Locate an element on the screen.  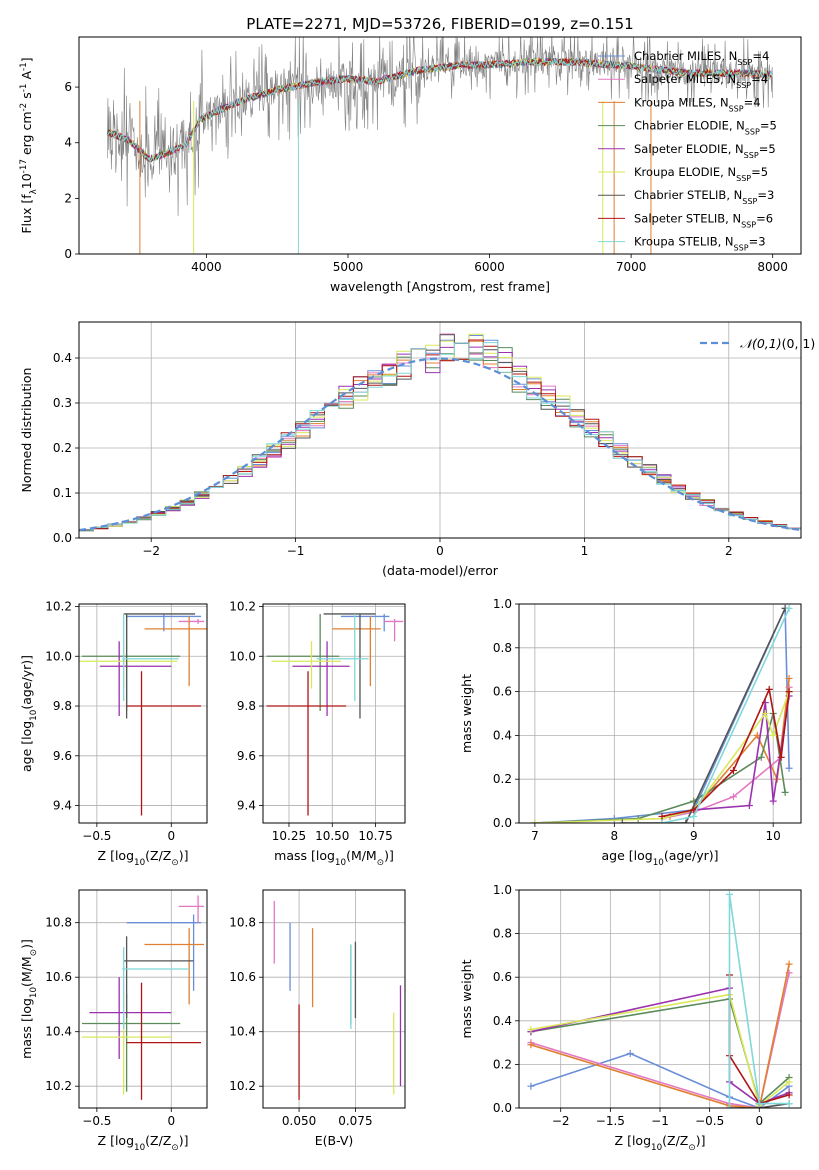
x-tick-label: 10.50 is located at coordinates (332, 836).